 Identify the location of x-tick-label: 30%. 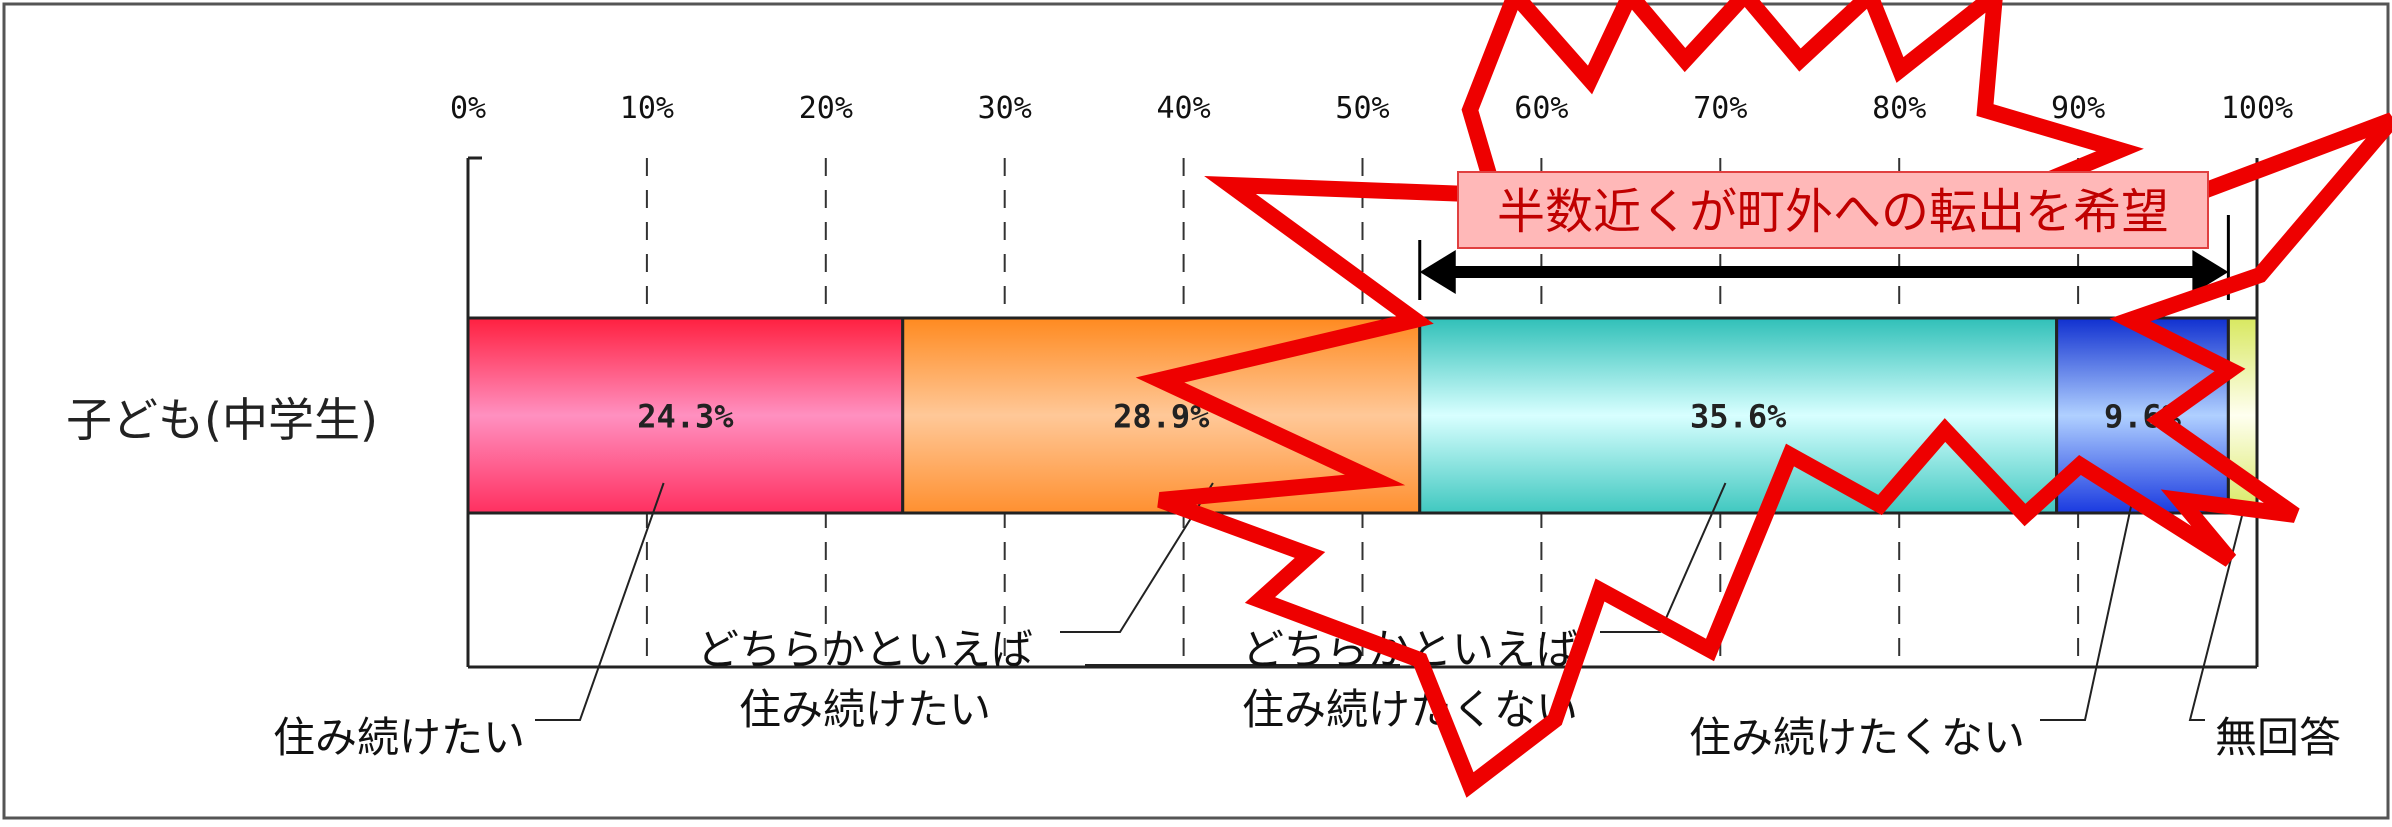
(1005, 108).